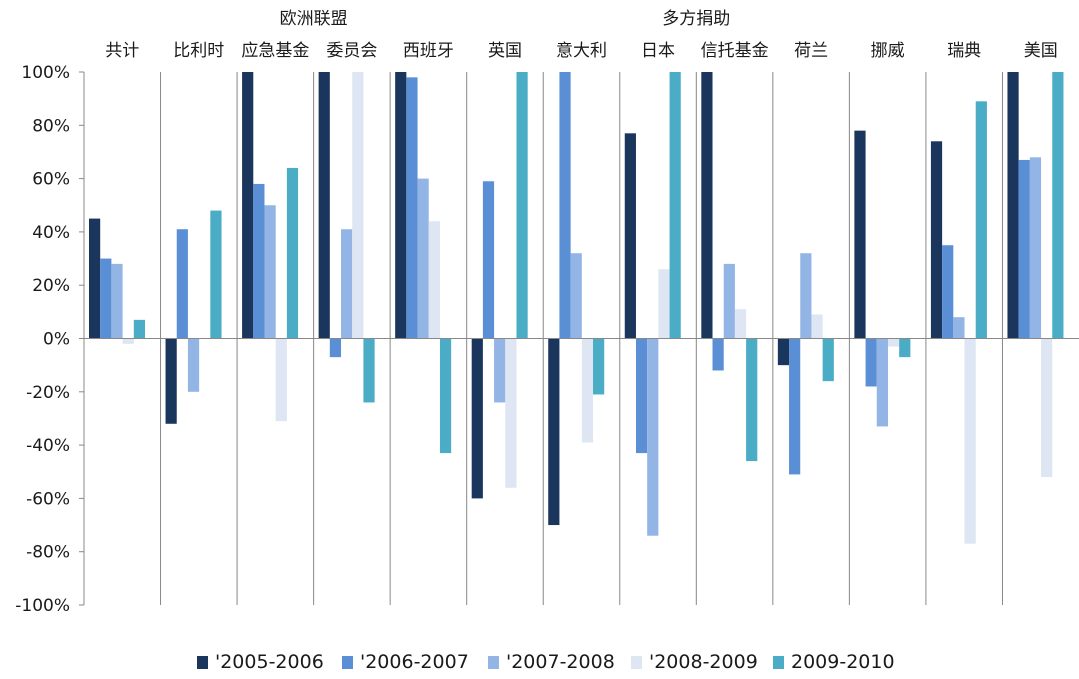 The height and width of the screenshot is (679, 1079). What do you see at coordinates (48, 446) in the screenshot?
I see `y-tick-label: -40%` at bounding box center [48, 446].